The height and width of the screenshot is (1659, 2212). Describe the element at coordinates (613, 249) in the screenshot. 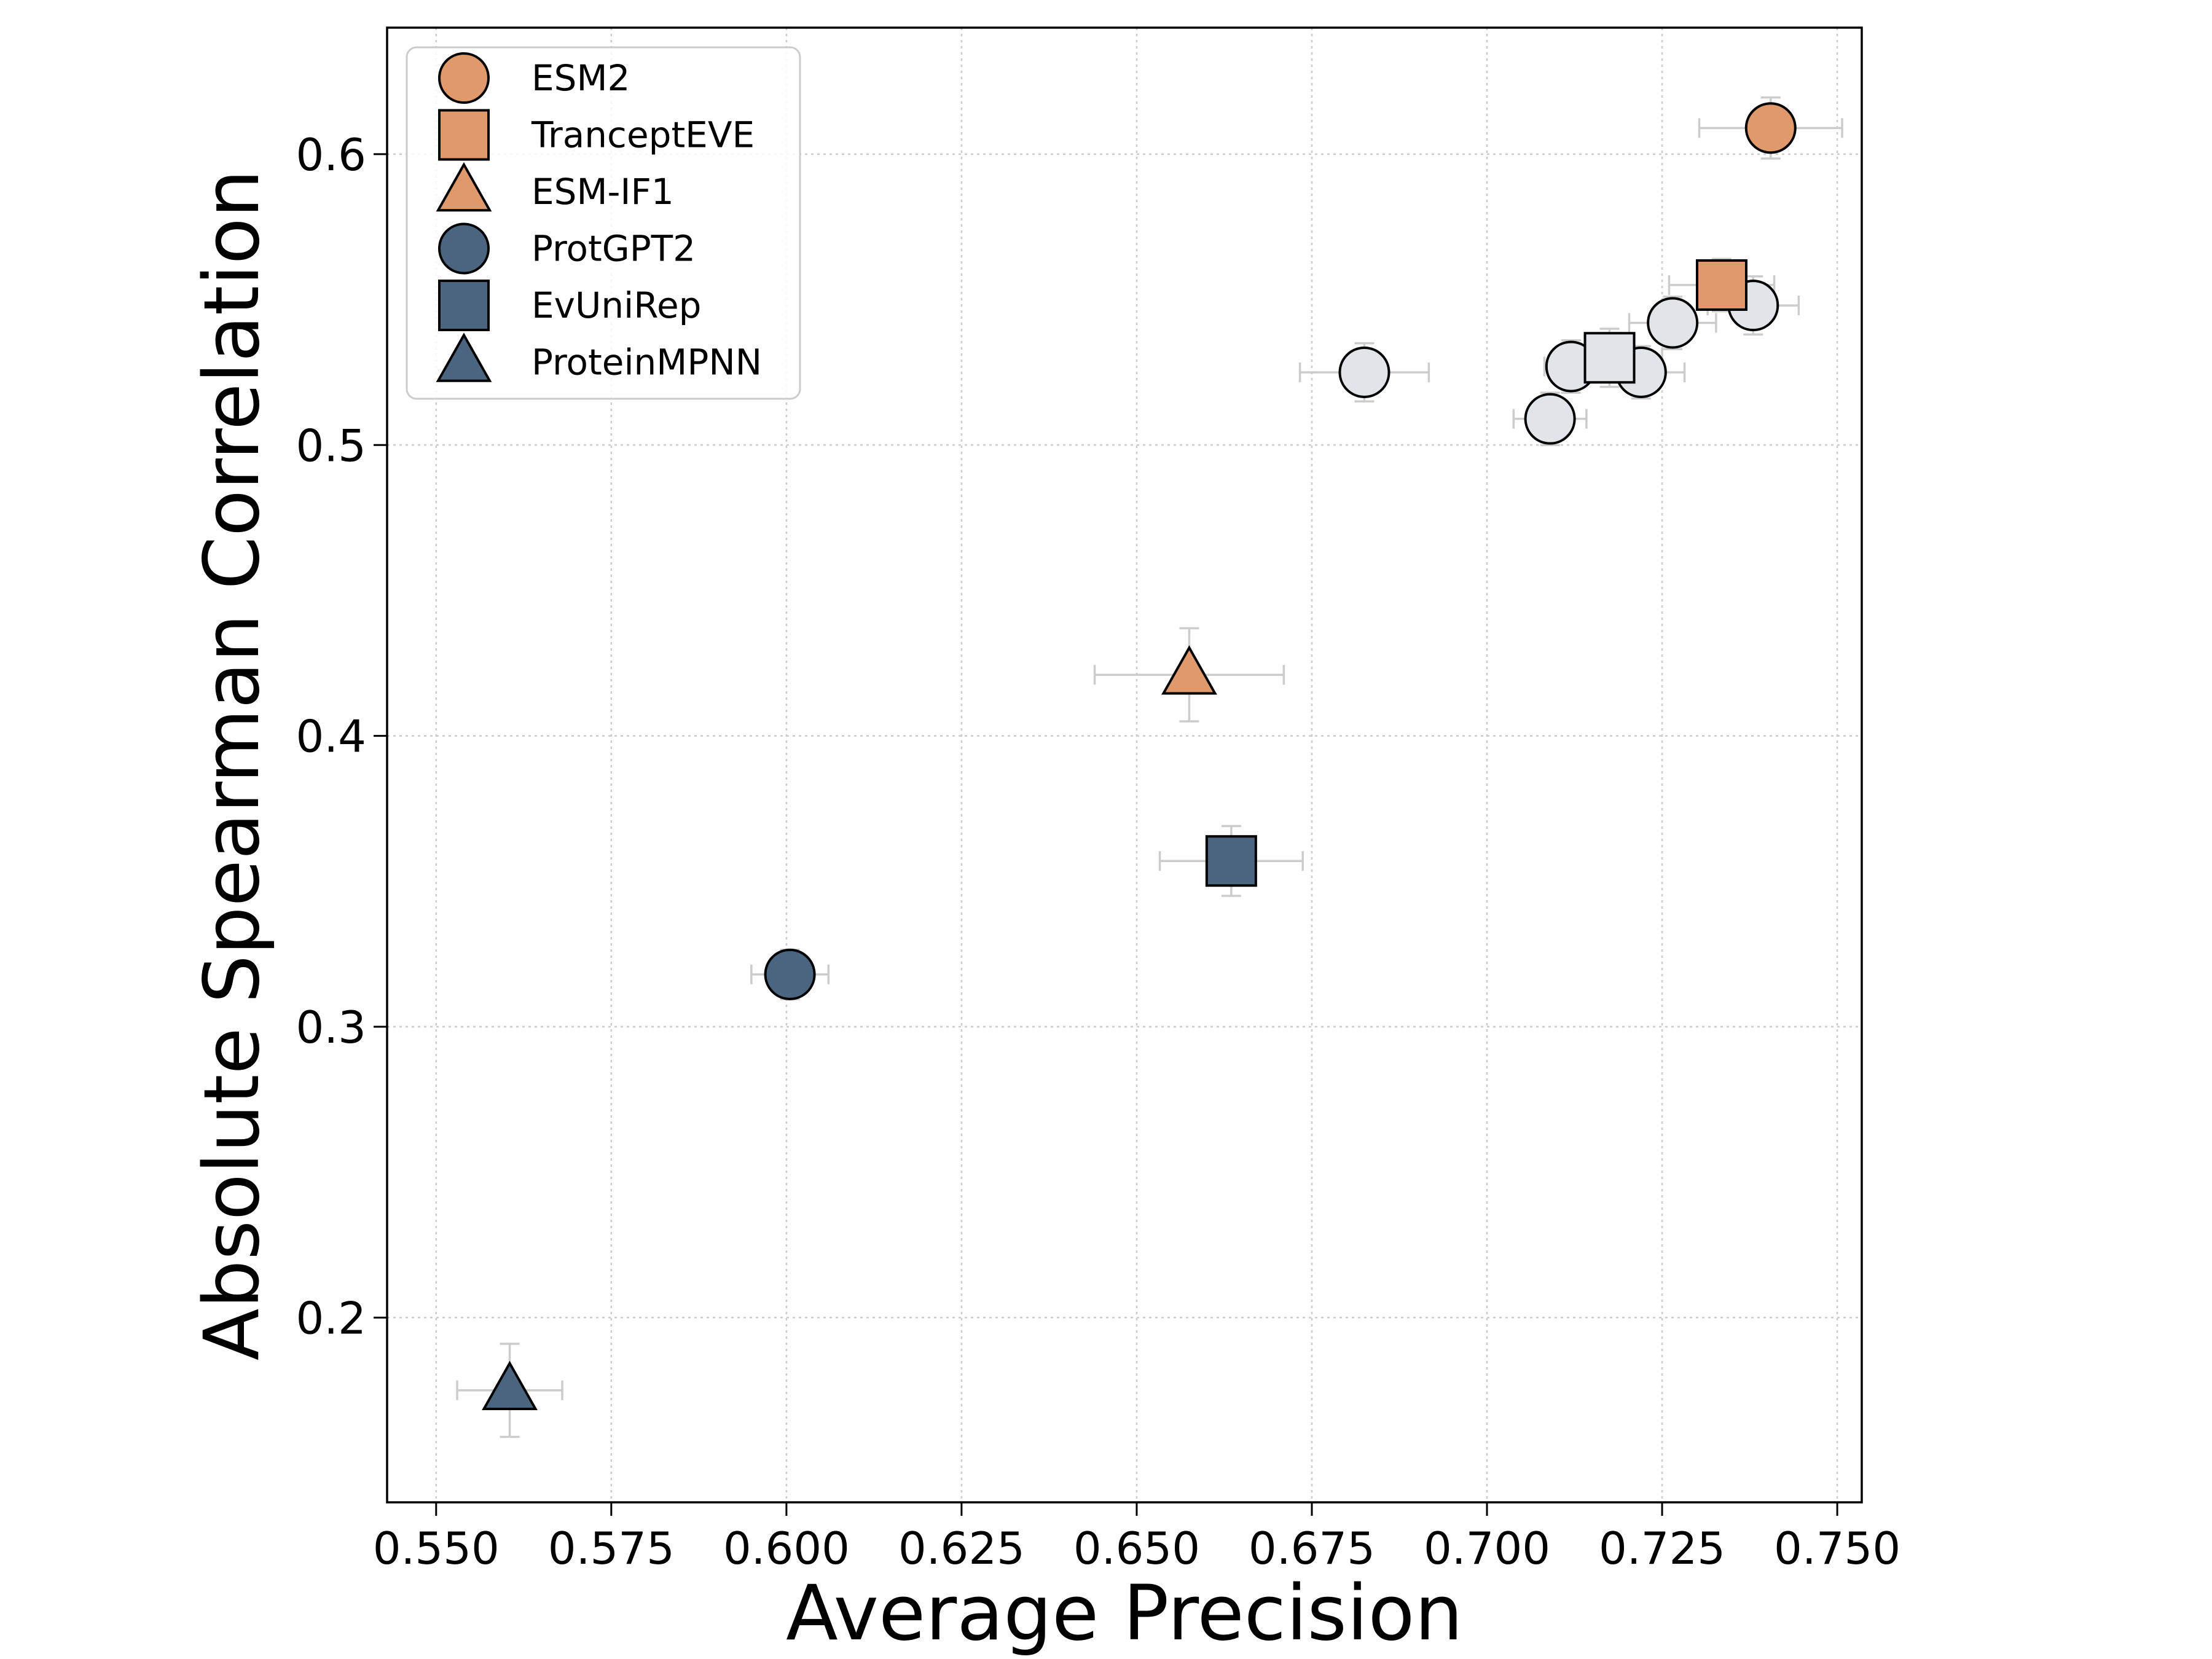

I see `legend-label: ProtGPT2` at that location.